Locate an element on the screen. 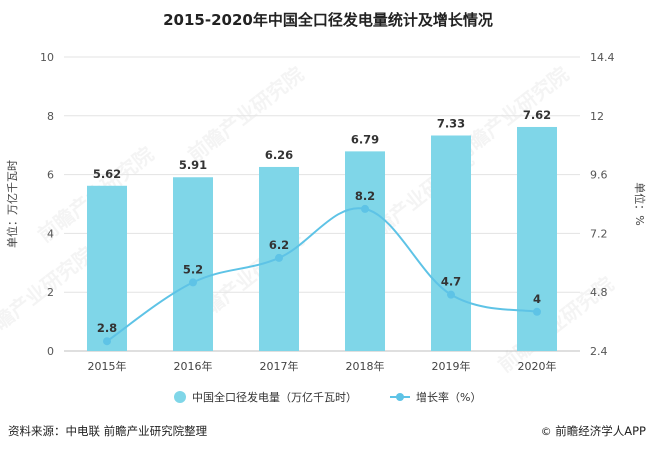  bar-value-label: 6.79 is located at coordinates (365, 139).